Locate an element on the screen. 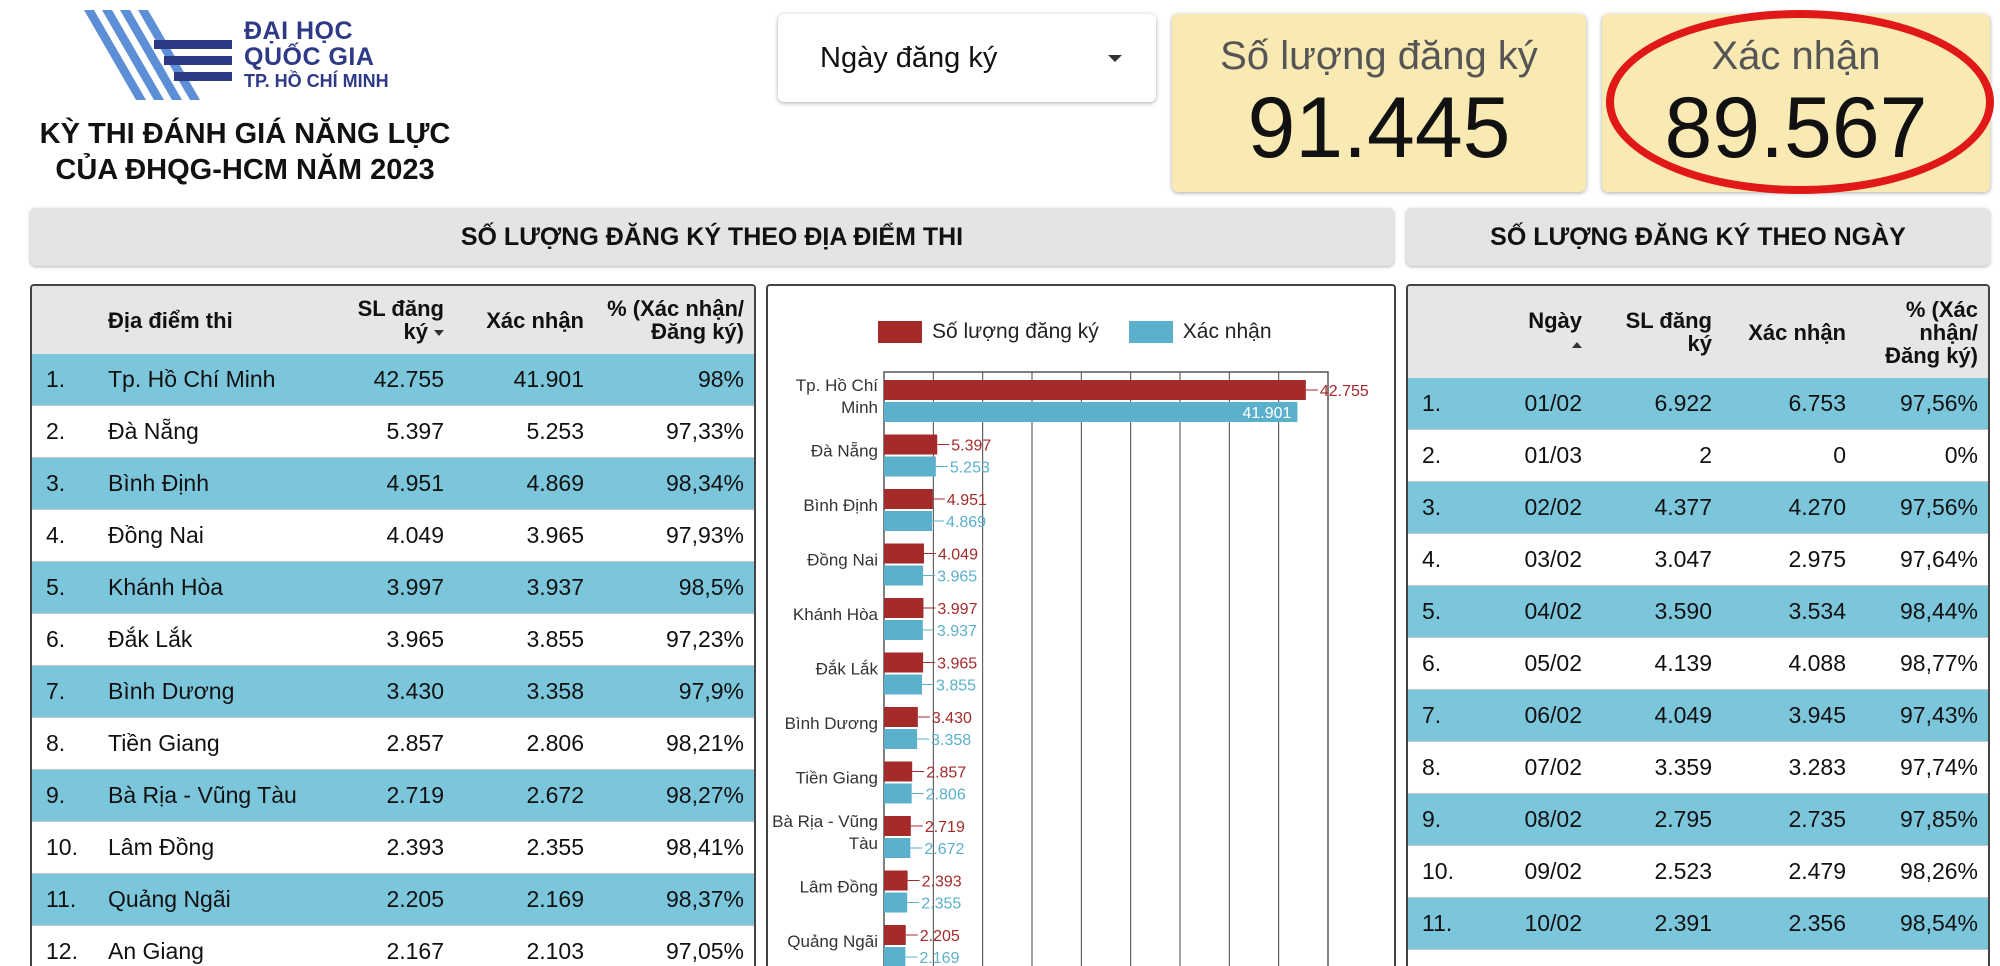 Image resolution: width=2000 pixels, height=966 pixels. table-row: 7. Bình Dương 3.430 3.358 97,9% is located at coordinates (393, 692).